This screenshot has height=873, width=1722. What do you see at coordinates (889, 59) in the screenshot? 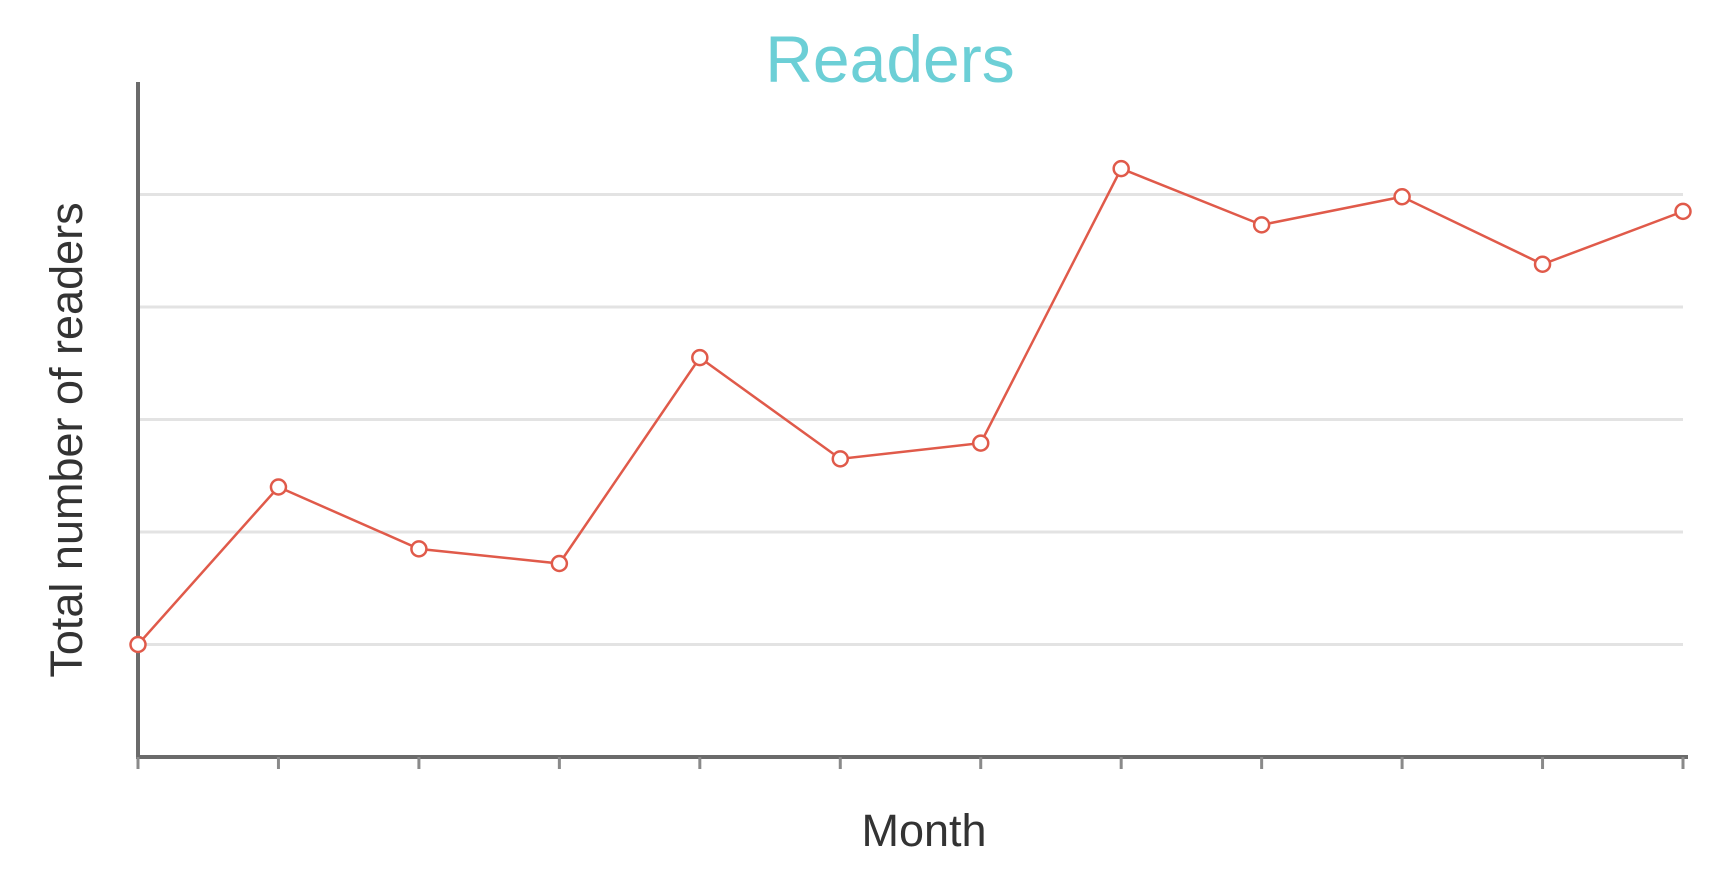
I see `chart-title: Readers` at bounding box center [889, 59].